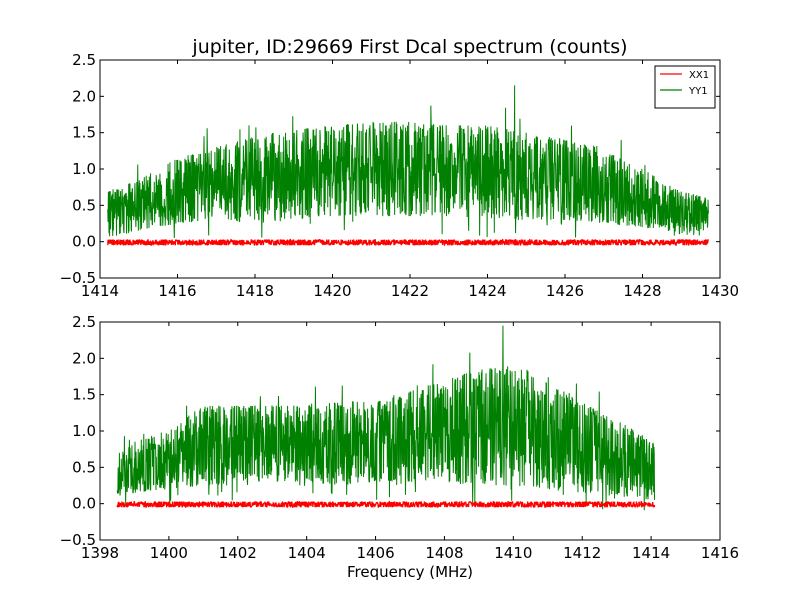 This screenshot has width=800, height=600. What do you see at coordinates (255, 291) in the screenshot?
I see `x-tick-label: 1418` at bounding box center [255, 291].